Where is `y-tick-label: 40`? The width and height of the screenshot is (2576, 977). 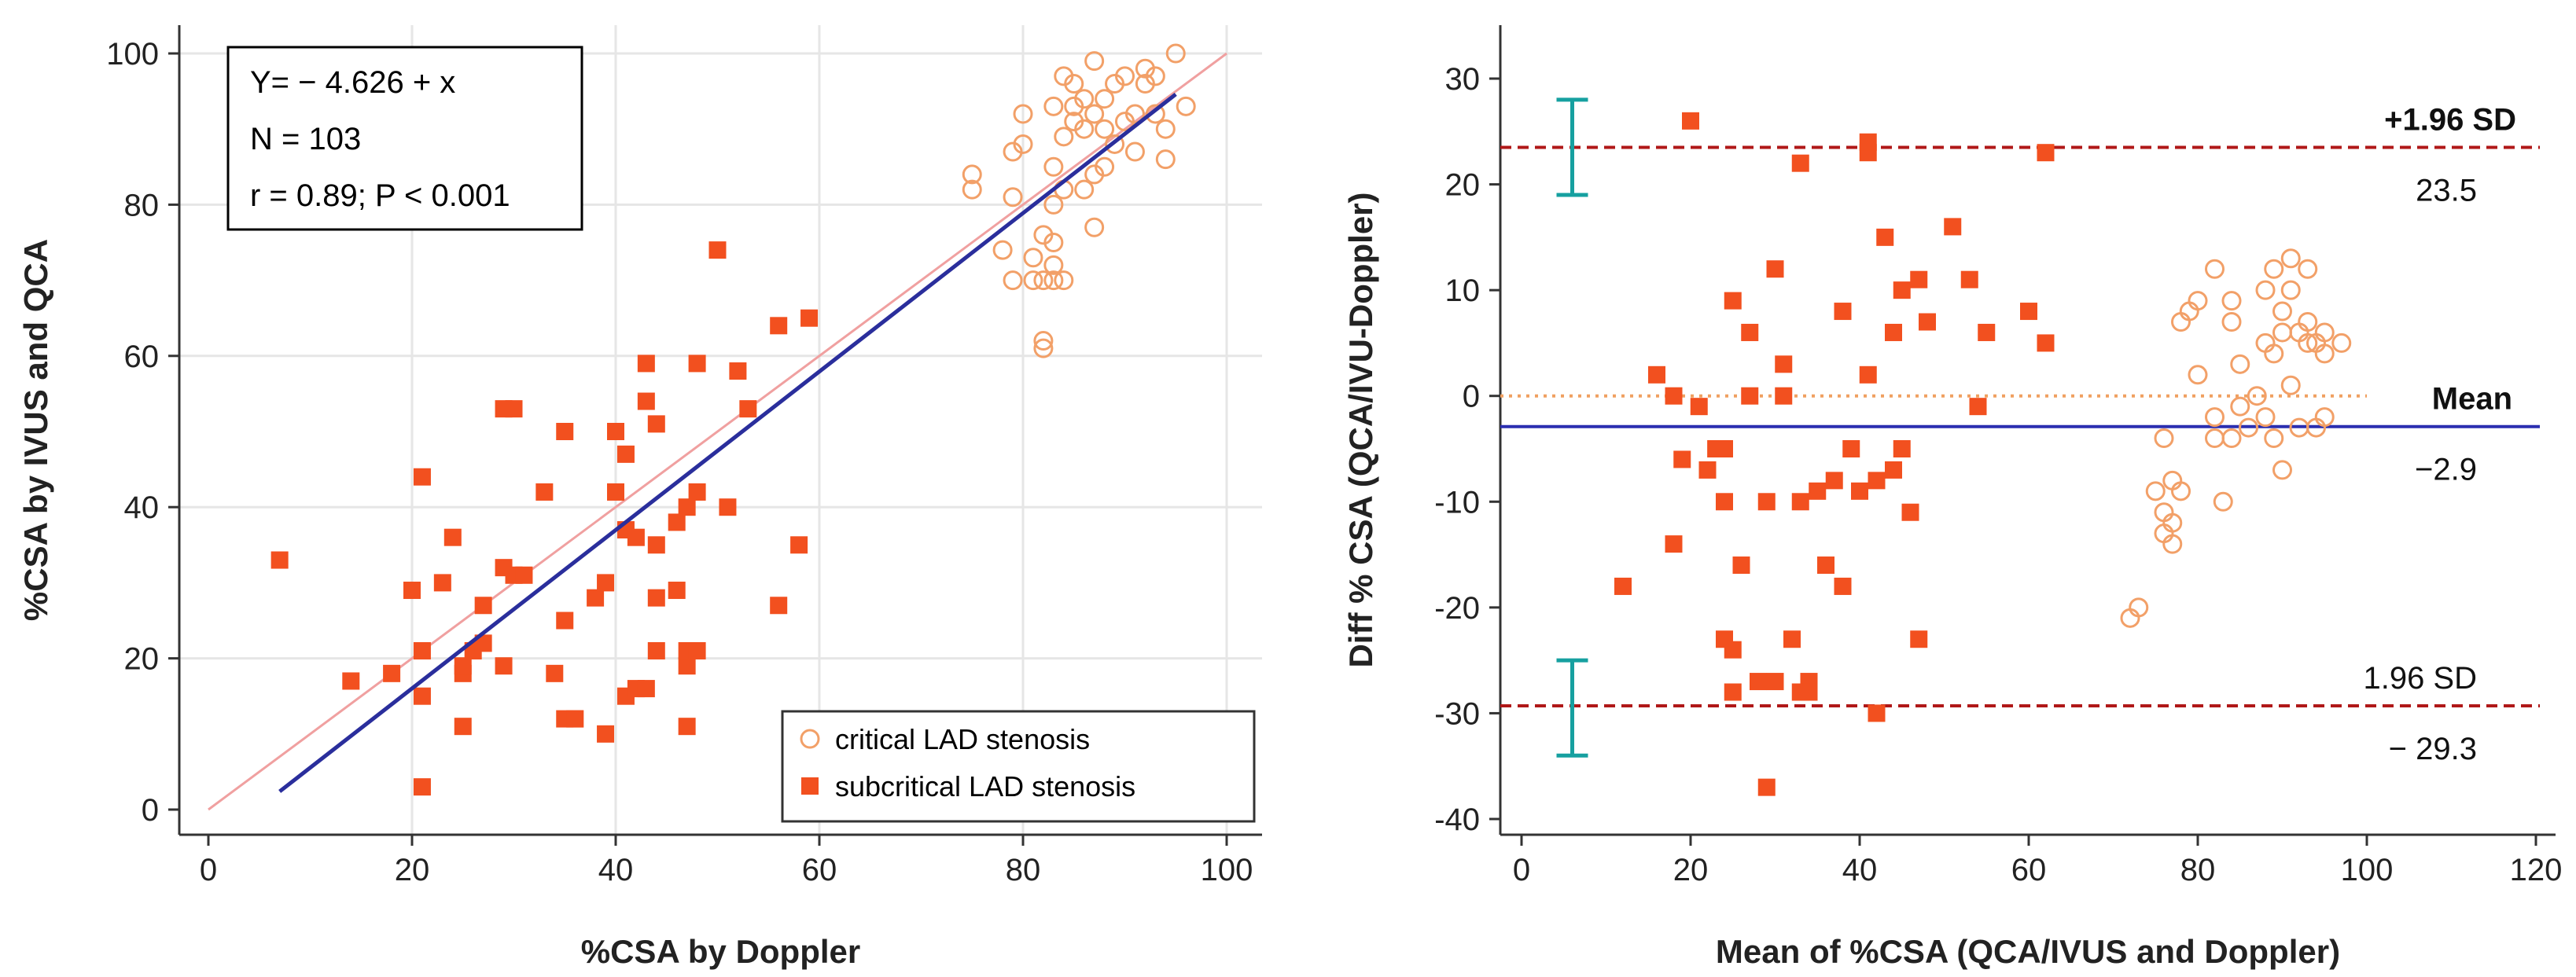 y-tick-label: 40 is located at coordinates (142, 508).